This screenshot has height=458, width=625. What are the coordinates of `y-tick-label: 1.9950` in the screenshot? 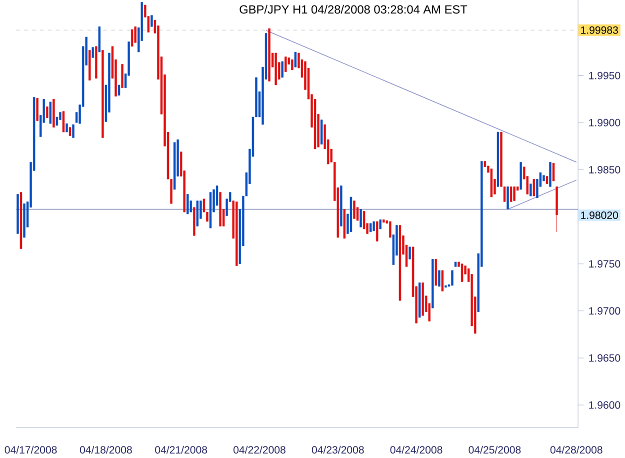 It's located at (604, 76).